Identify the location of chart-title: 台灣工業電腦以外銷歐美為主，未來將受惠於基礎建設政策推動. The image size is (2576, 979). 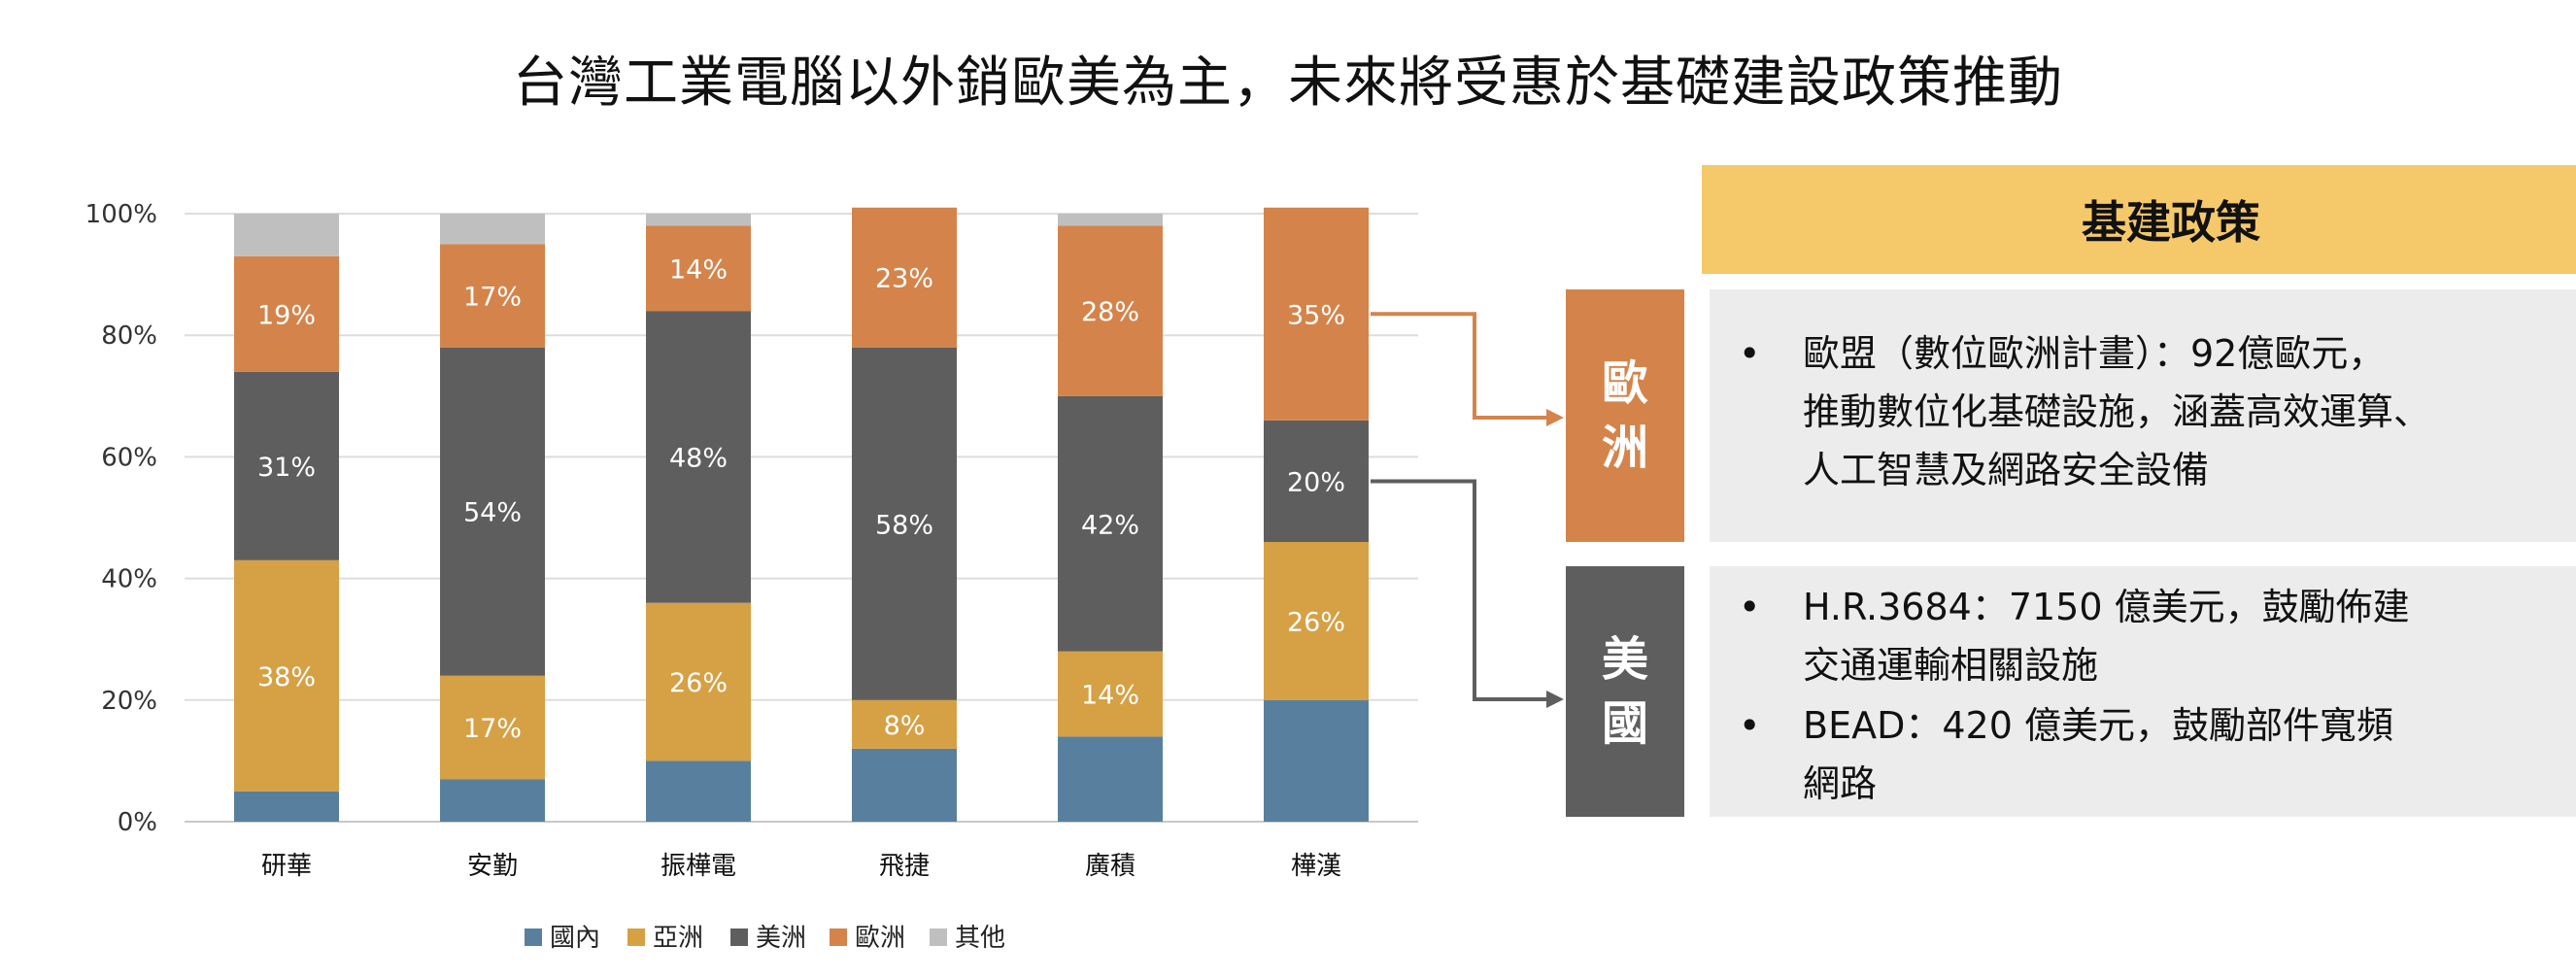
(1288, 83).